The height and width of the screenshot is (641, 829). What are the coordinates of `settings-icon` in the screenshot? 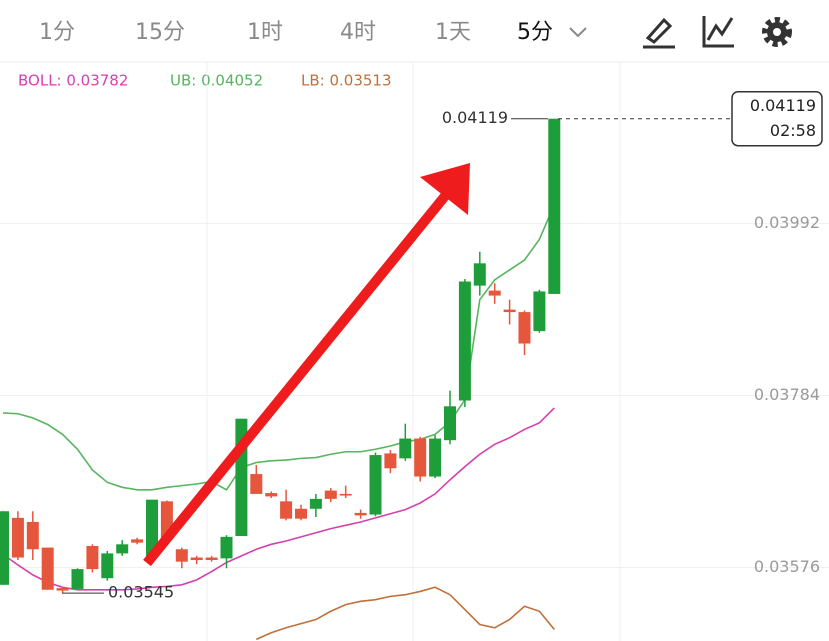 It's located at (777, 32).